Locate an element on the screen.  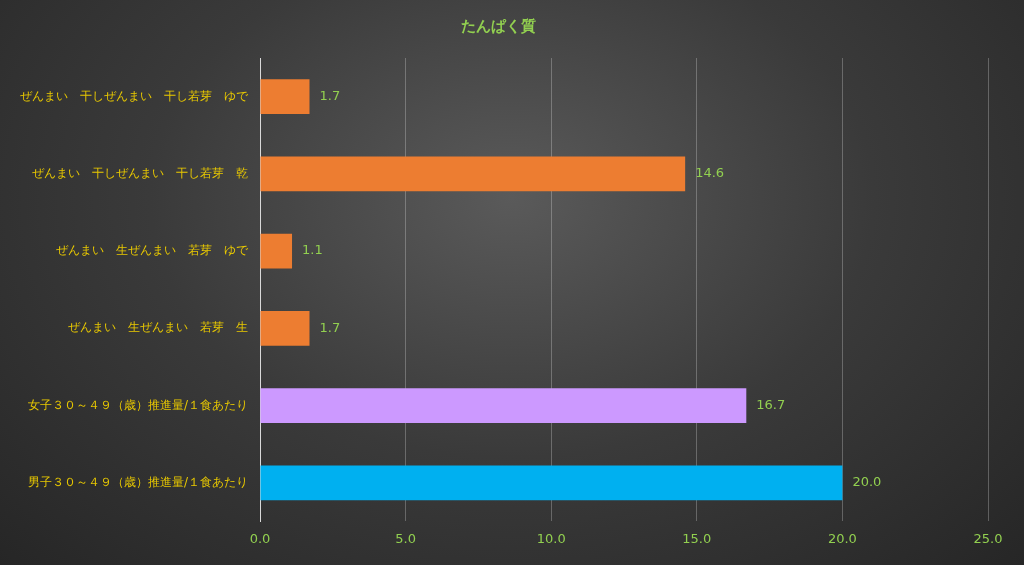
x-tick-label: 0.0 is located at coordinates (260, 538).